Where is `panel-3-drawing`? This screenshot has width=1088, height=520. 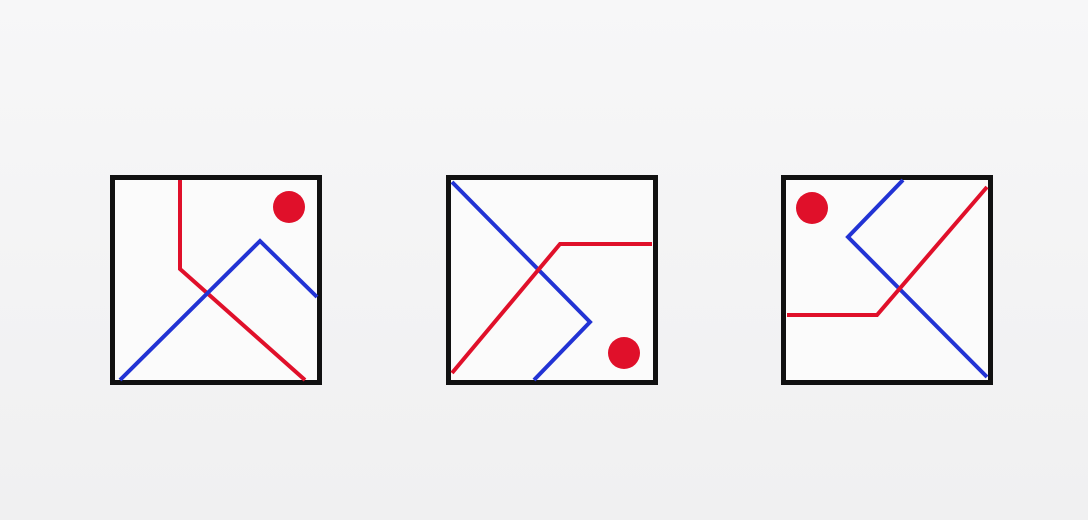 panel-3-drawing is located at coordinates (887, 280).